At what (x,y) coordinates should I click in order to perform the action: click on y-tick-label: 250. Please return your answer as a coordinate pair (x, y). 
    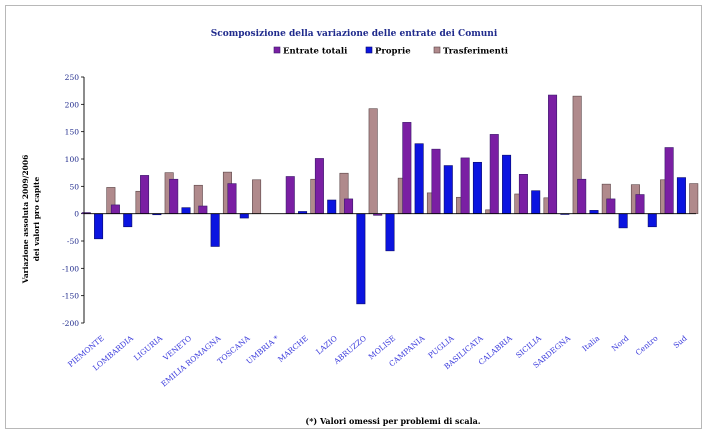
    Looking at the image, I should click on (72, 77).